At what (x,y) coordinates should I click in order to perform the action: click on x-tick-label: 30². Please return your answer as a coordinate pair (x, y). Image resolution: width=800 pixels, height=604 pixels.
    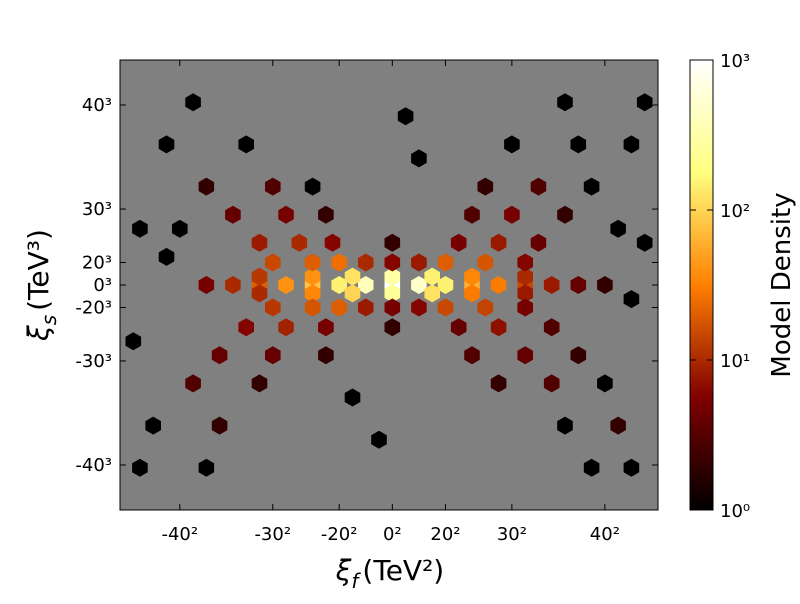
    Looking at the image, I should click on (512, 534).